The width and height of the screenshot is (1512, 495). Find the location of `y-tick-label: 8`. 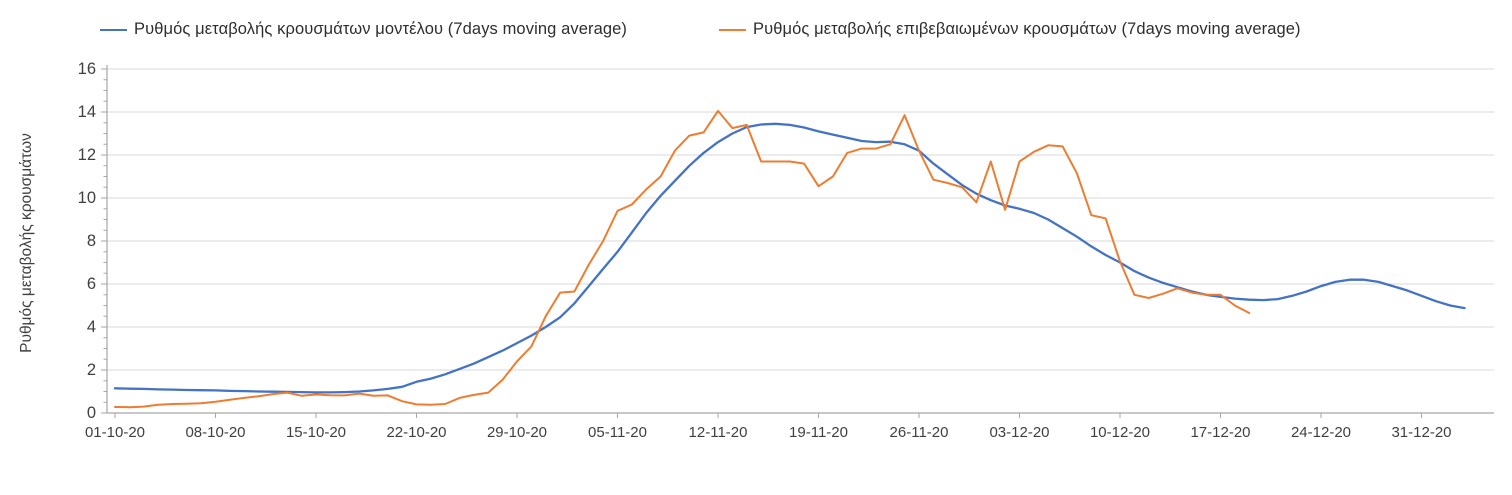

y-tick-label: 8 is located at coordinates (91, 241).